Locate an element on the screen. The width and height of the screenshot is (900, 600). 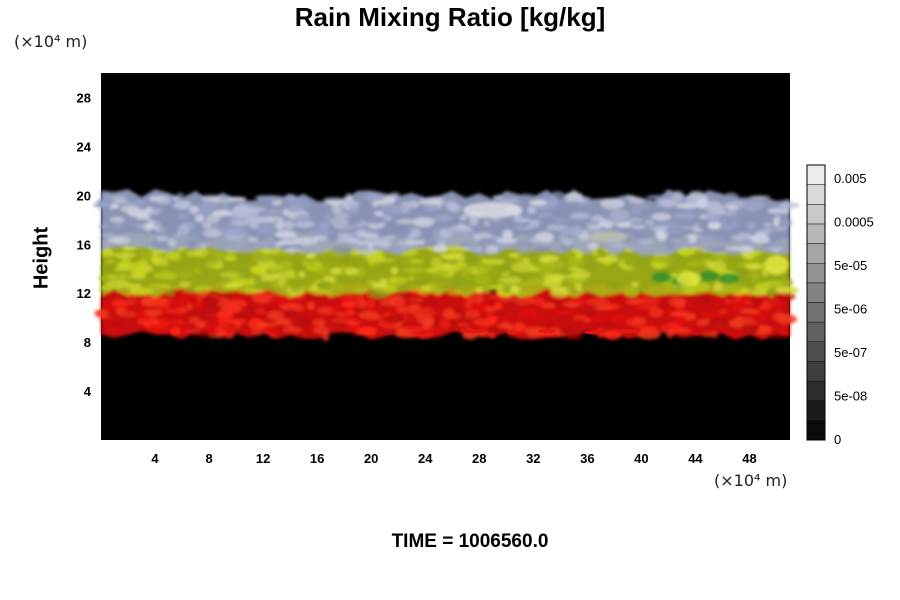
y-tick-label: 4 is located at coordinates (88, 391).